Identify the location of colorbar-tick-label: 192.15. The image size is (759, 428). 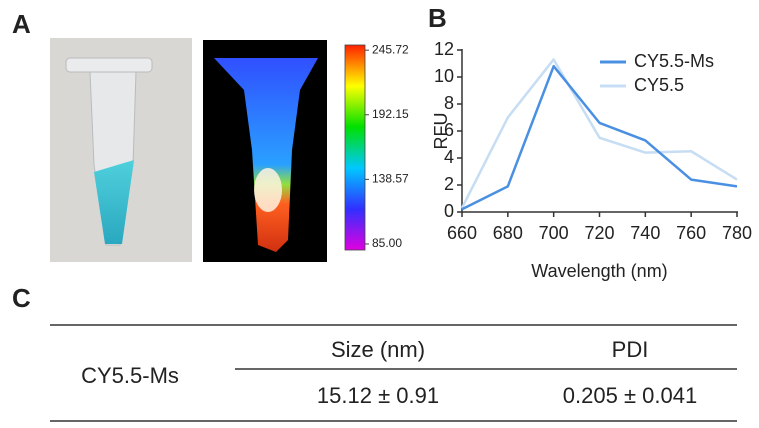
(390, 114).